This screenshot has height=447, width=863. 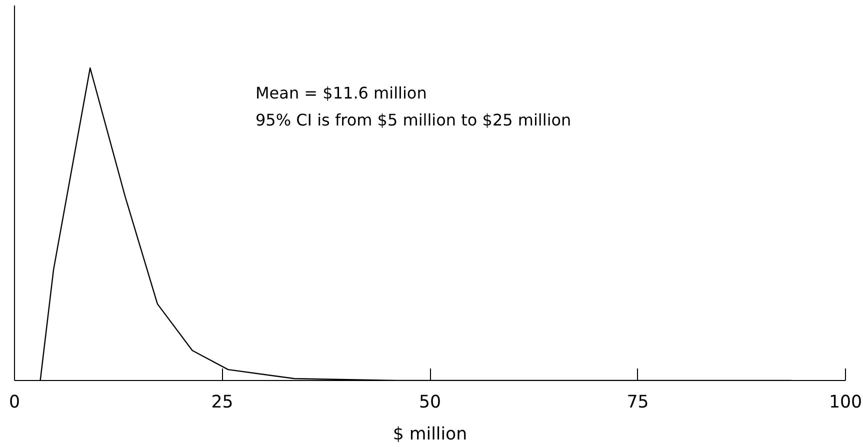 I want to click on annotation: Mean = $11.6 million, so click(x=341, y=92).